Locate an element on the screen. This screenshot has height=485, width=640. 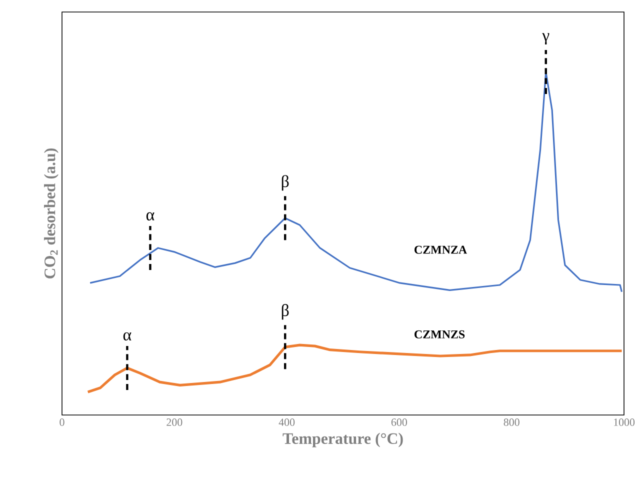
x-tick-label: 1000 is located at coordinates (624, 422).